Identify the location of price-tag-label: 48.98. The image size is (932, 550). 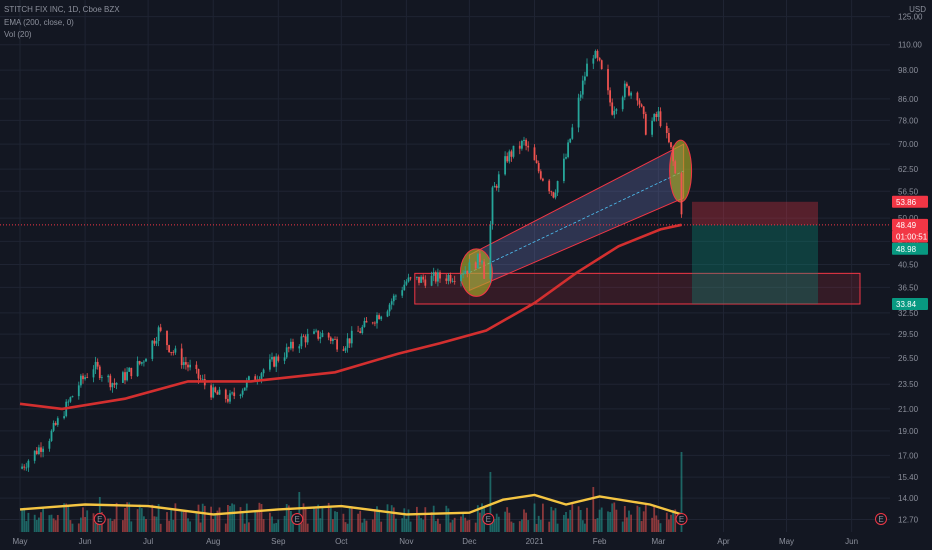
(906, 249).